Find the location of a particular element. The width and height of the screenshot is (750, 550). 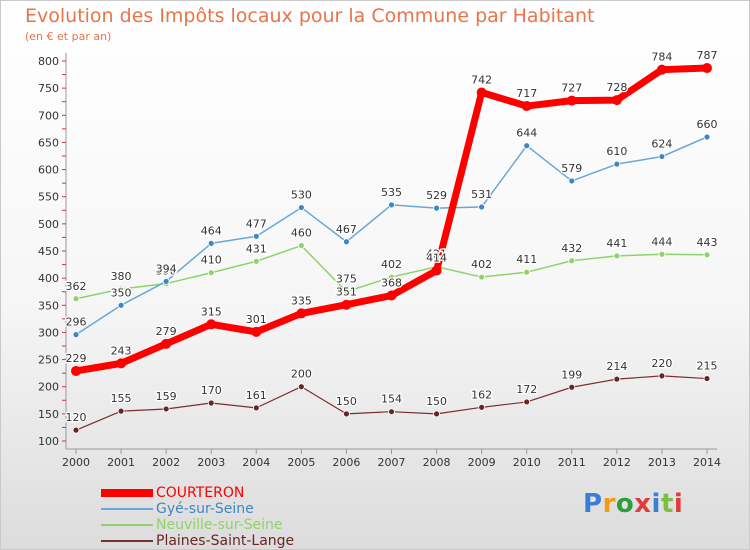

y-tick-label: 650 is located at coordinates (48, 142).